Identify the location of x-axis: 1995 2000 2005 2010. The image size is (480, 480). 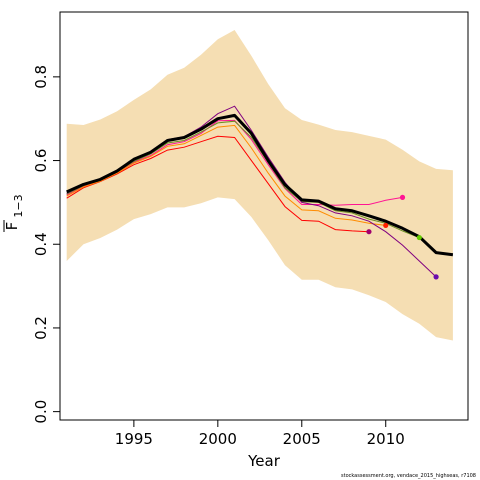
(260, 433).